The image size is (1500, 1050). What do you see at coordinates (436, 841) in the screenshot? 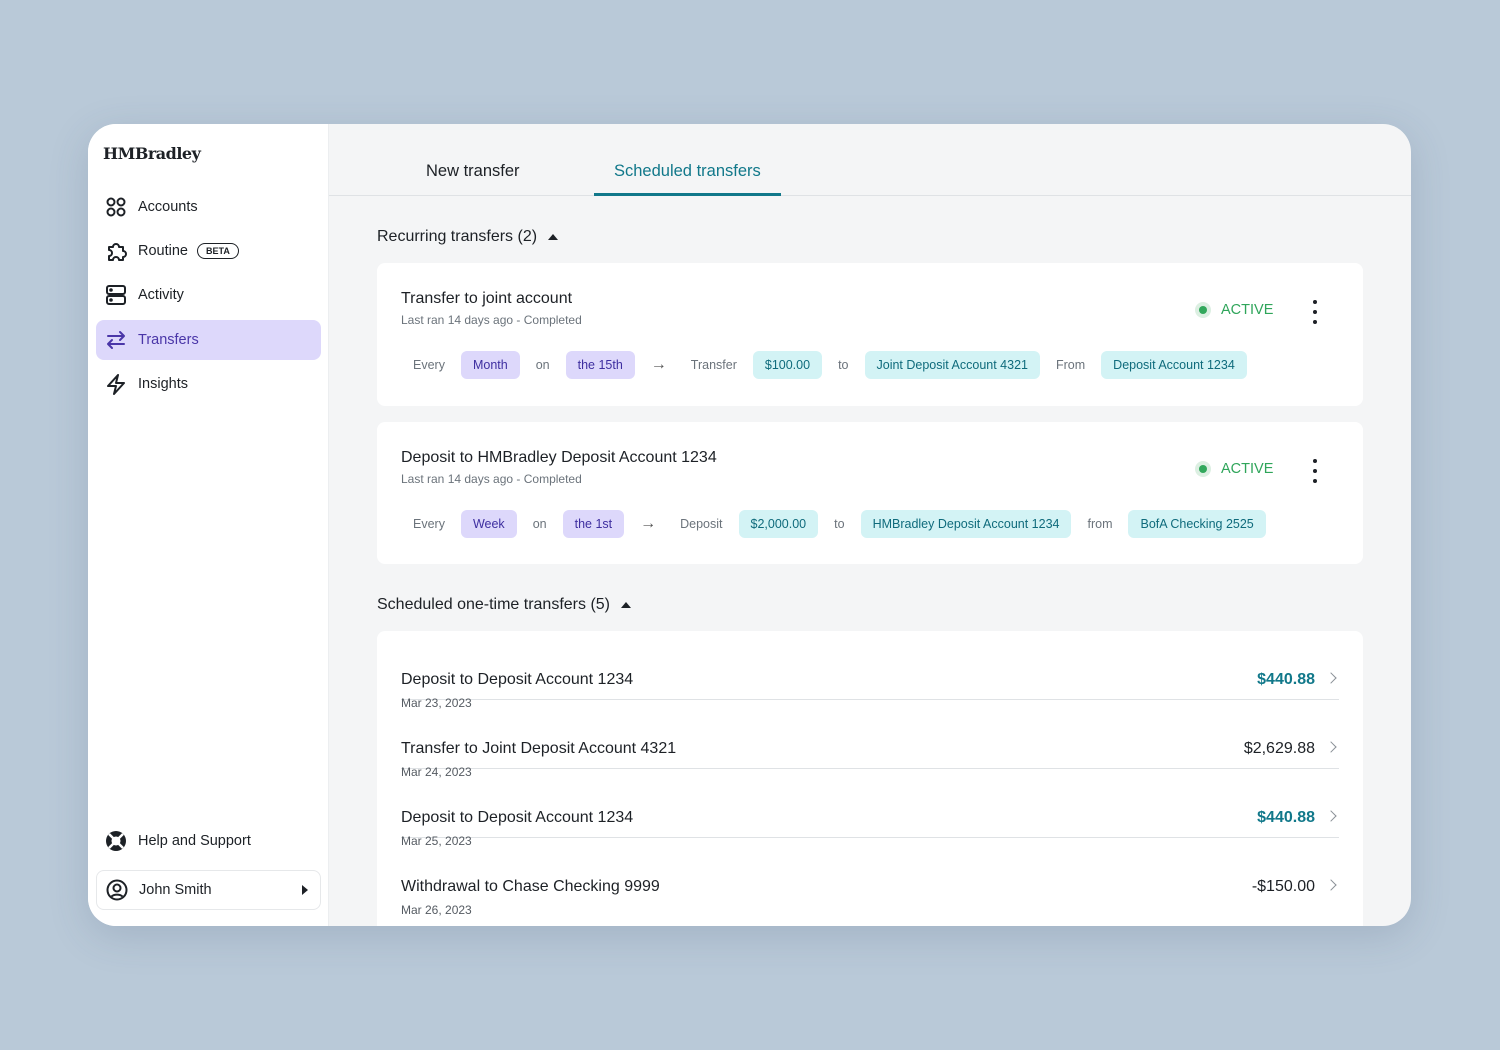
I see `transfer-date: Mar 25, 2023` at bounding box center [436, 841].